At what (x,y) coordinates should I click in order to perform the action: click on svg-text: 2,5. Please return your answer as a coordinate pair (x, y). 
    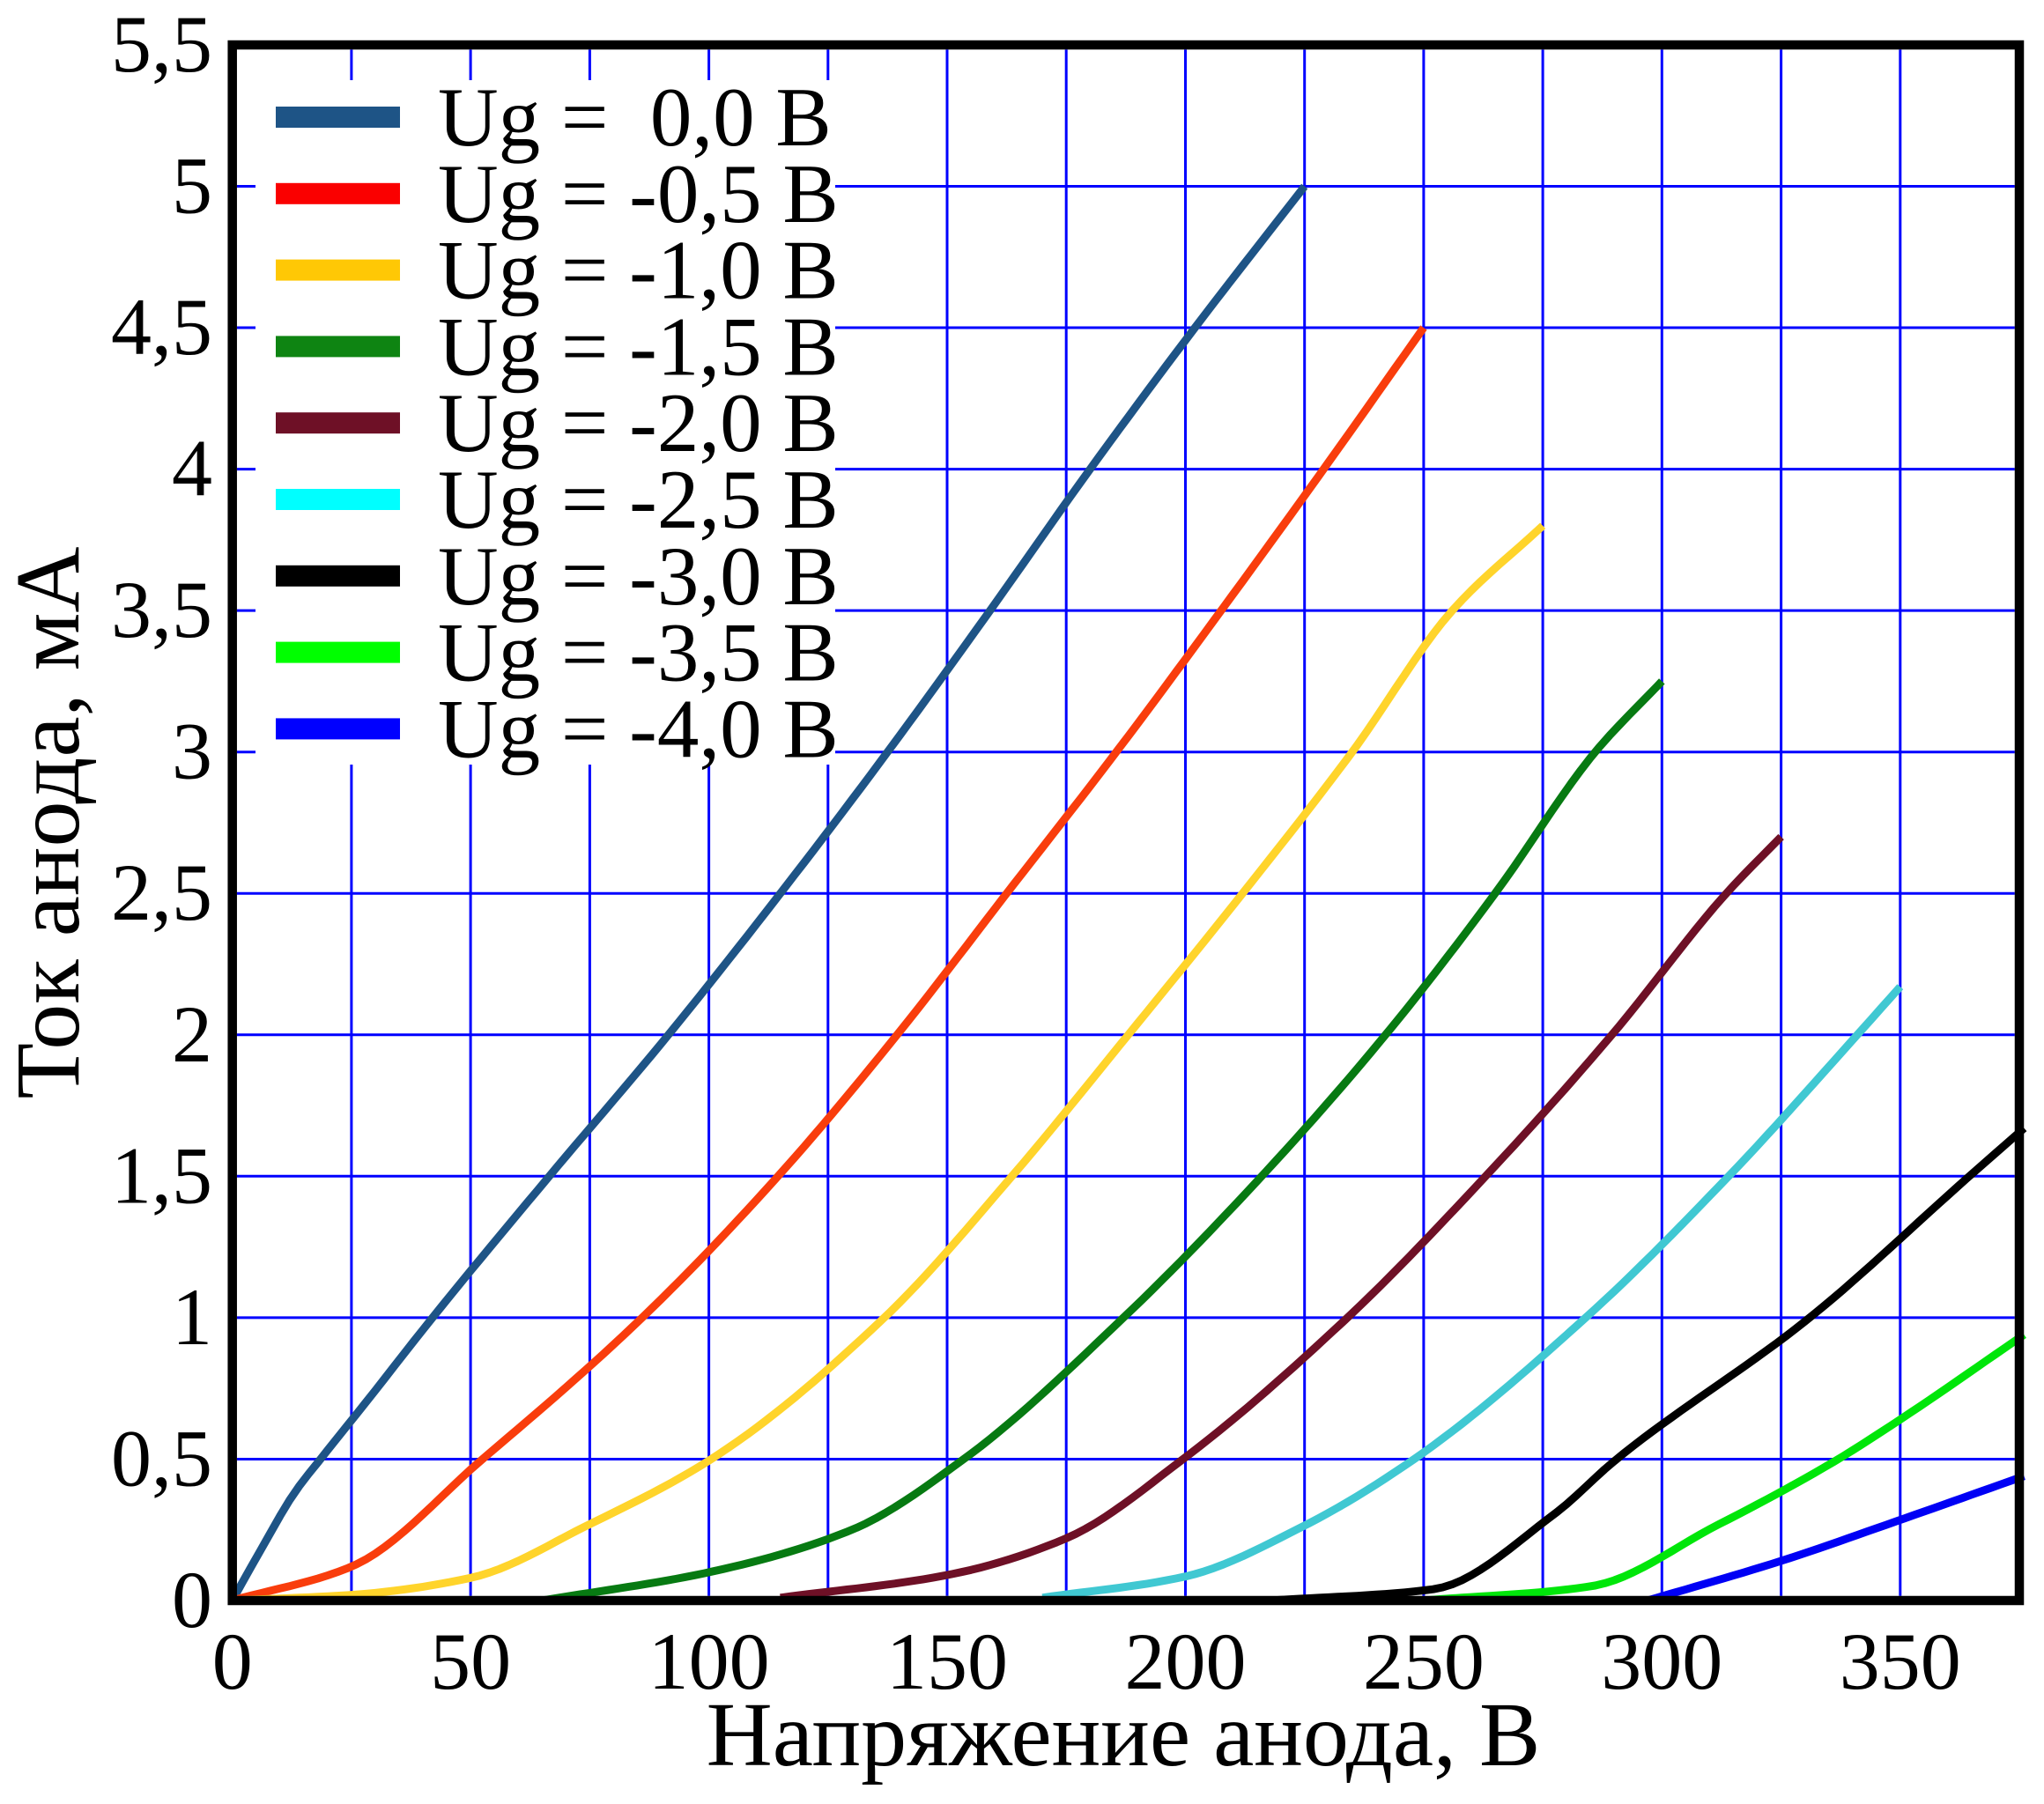
    Looking at the image, I should click on (161, 892).